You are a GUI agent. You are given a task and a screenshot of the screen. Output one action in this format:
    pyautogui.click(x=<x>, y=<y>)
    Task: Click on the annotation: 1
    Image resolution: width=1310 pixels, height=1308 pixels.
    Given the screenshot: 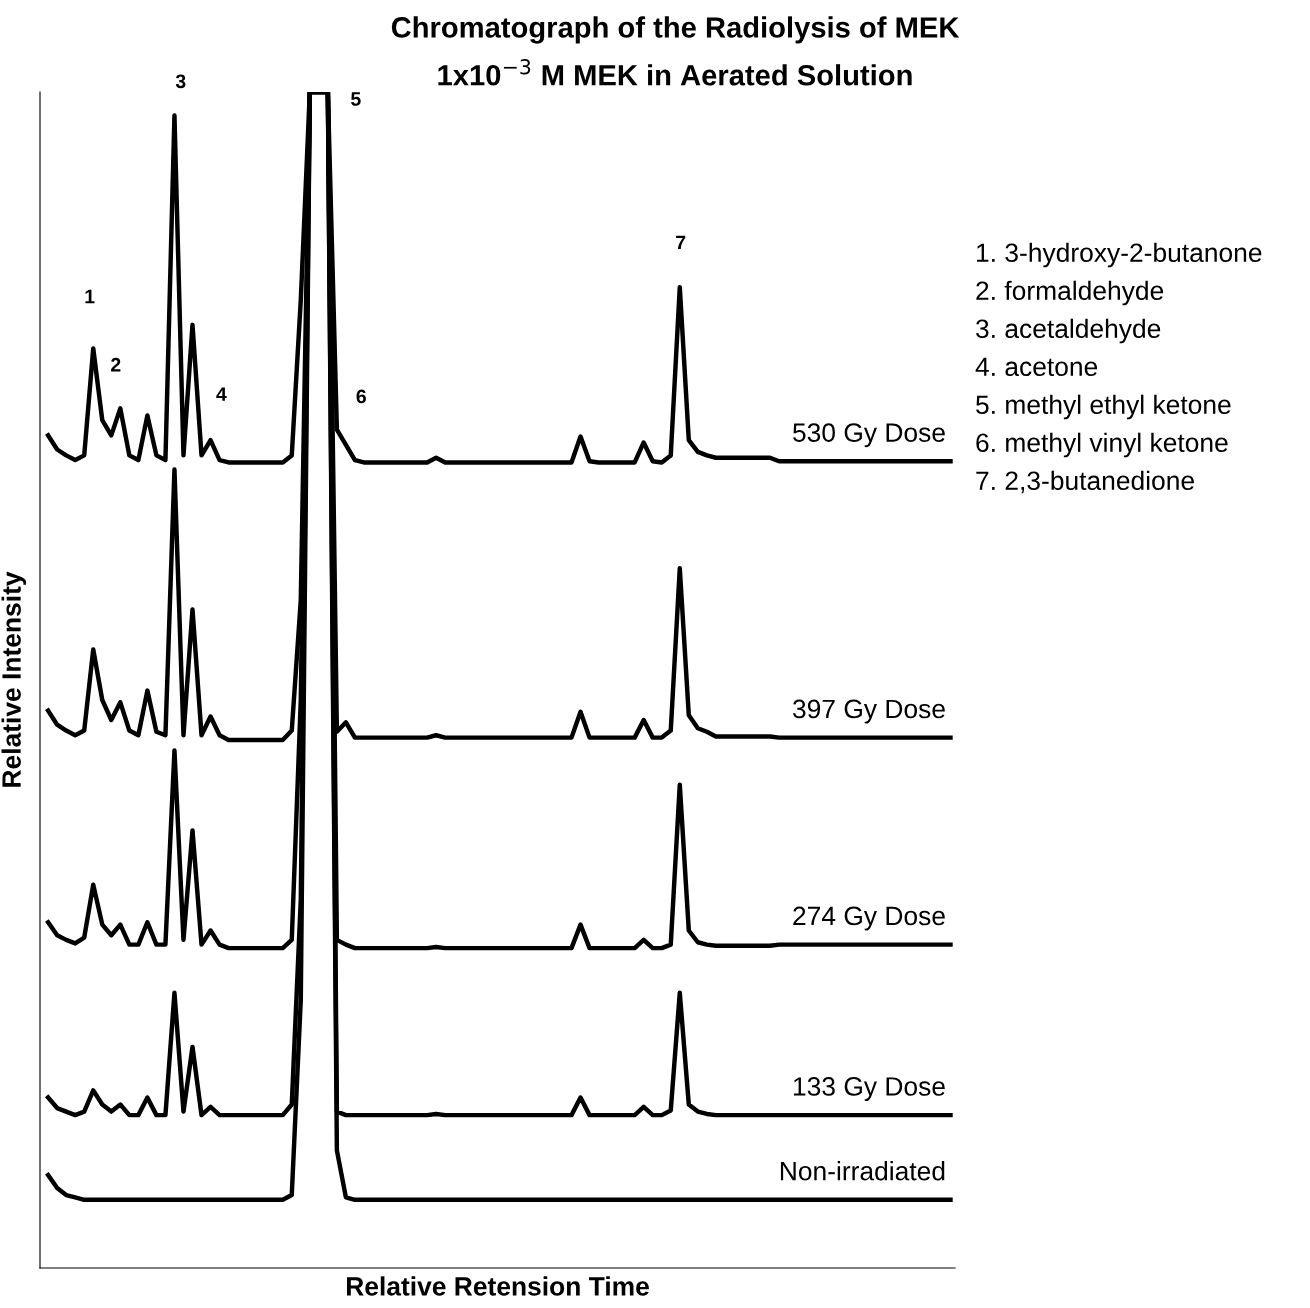 What is the action you would take?
    pyautogui.click(x=90, y=296)
    